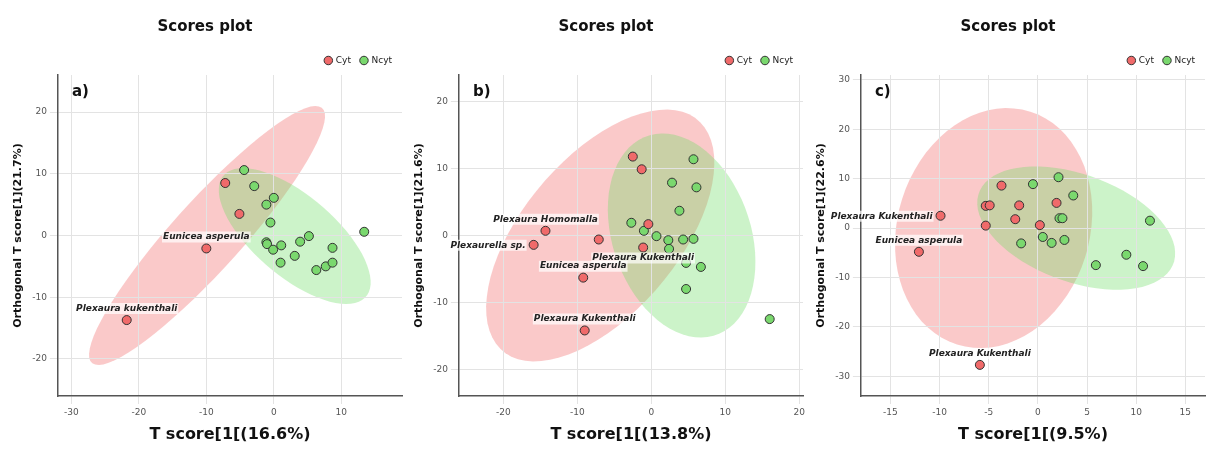  Describe the element at coordinates (631, 433) in the screenshot. I see `x-axis-title: T score[1[(13.8%)` at that location.